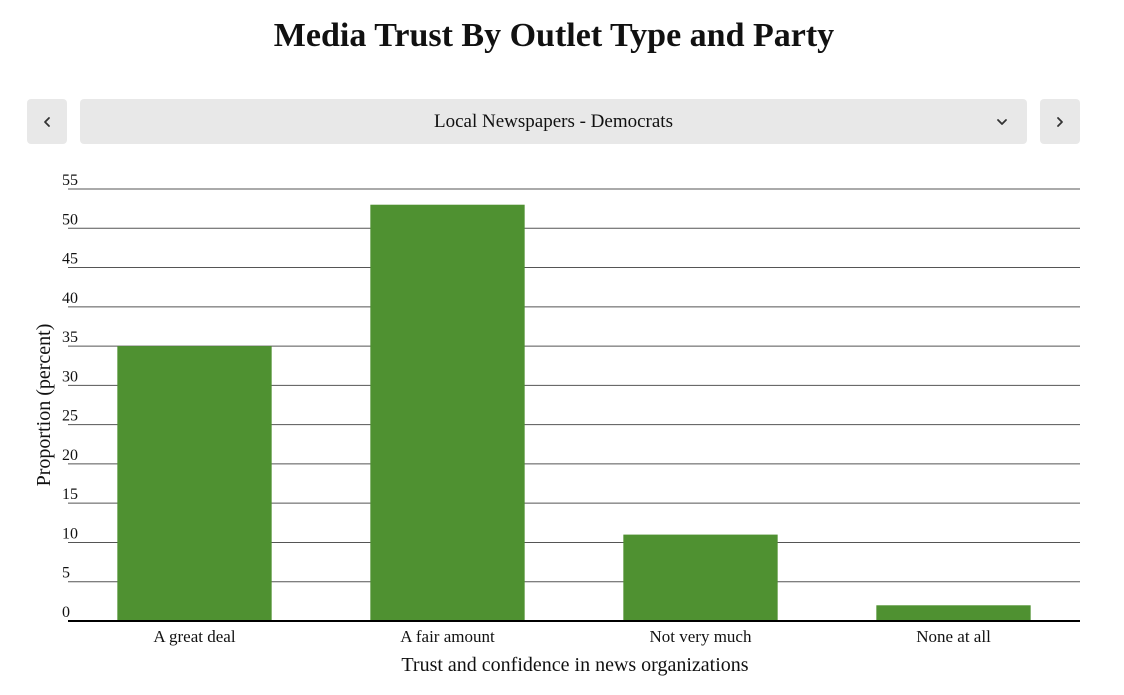  I want to click on y-tick-label: 40, so click(70, 298).